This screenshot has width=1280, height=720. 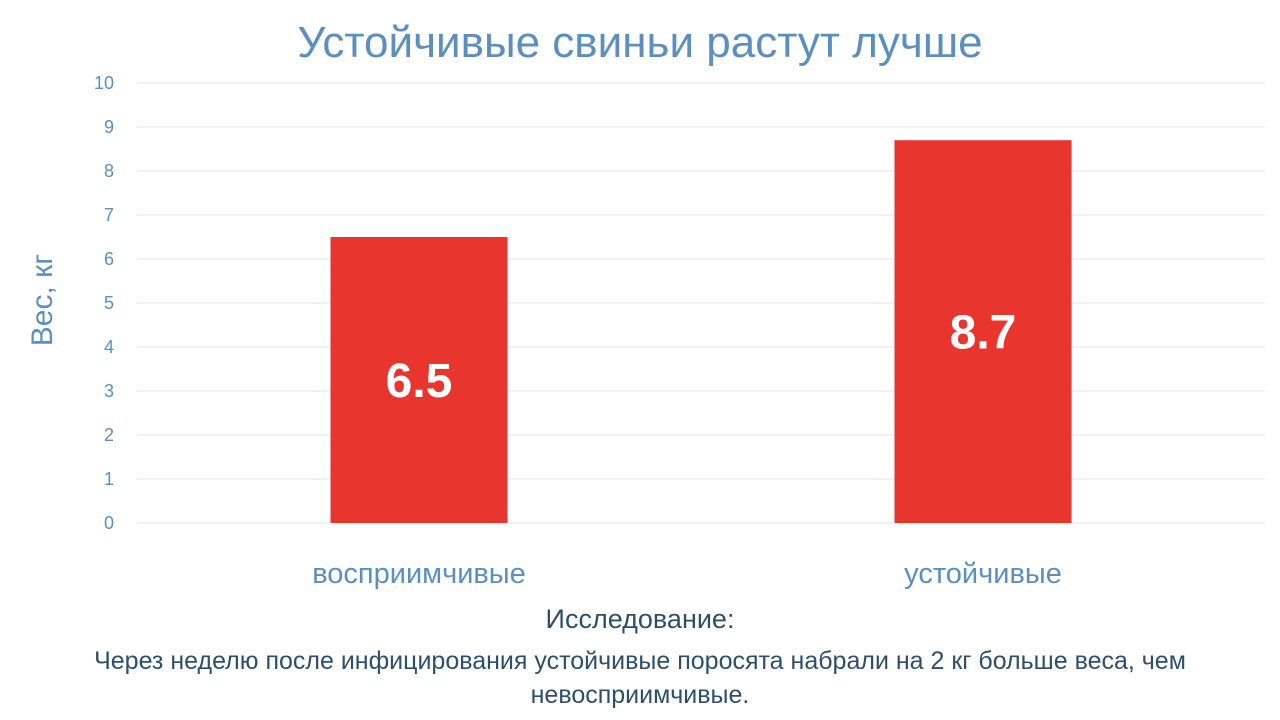 I want to click on y-tick-label: 10, so click(x=104, y=83).